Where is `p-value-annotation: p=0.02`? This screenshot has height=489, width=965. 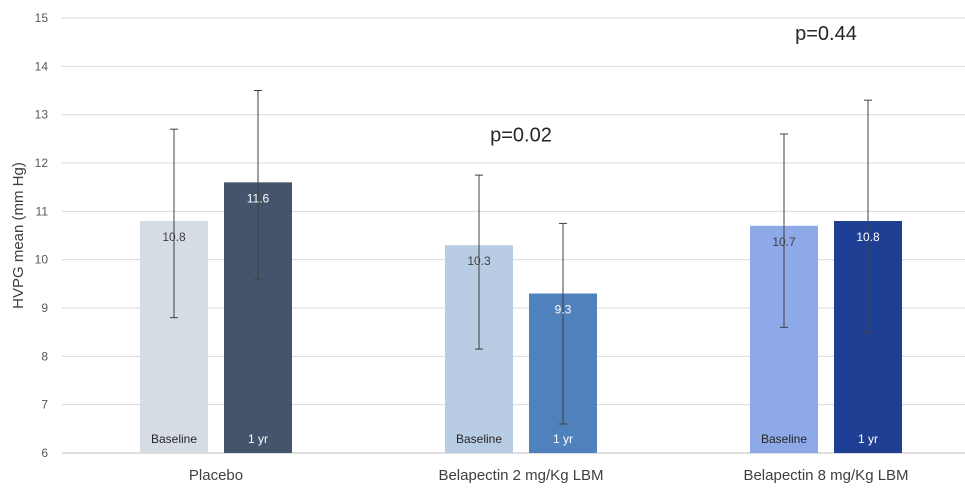 p-value-annotation: p=0.02 is located at coordinates (521, 135).